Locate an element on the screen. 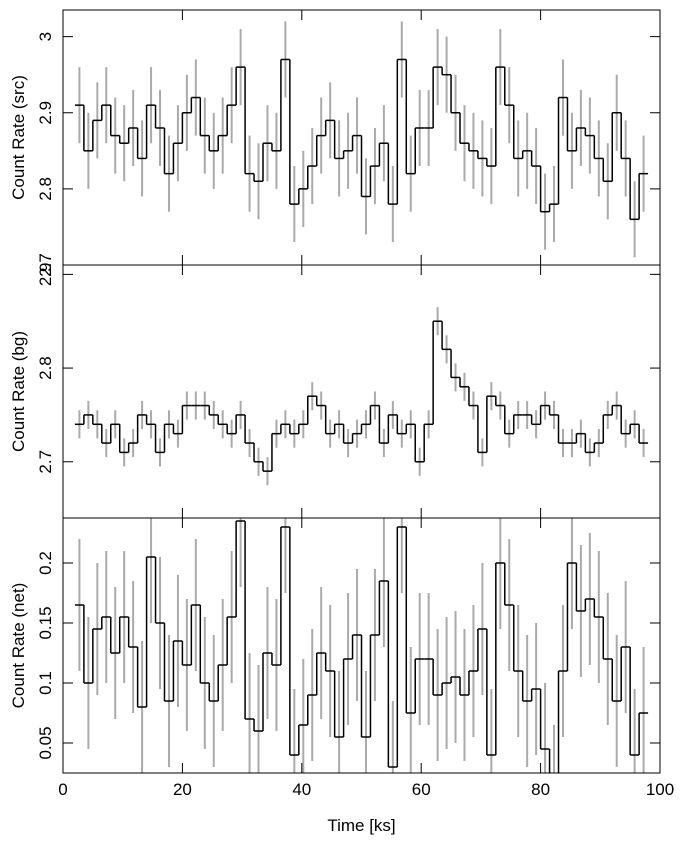 The height and width of the screenshot is (846, 685). step-connector is located at coordinates (361, 396).